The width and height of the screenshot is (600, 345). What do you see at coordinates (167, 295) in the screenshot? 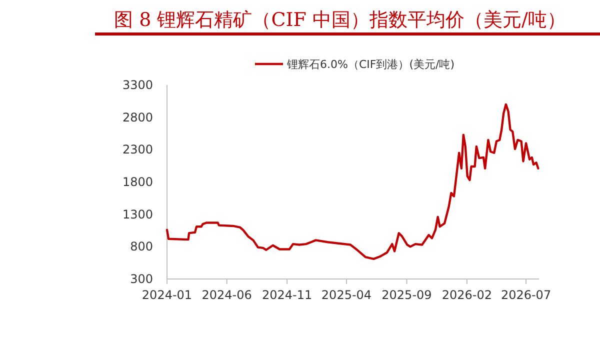
I see `x-tick-label: 2024-01` at bounding box center [167, 295].